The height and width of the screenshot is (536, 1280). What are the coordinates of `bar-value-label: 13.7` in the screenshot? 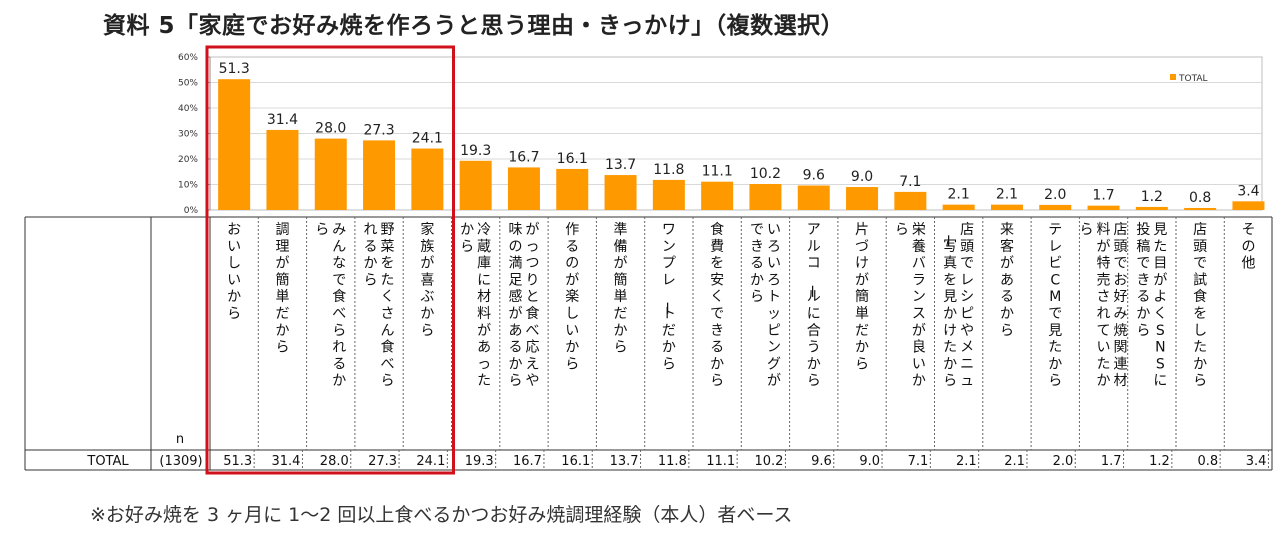 It's located at (620, 165).